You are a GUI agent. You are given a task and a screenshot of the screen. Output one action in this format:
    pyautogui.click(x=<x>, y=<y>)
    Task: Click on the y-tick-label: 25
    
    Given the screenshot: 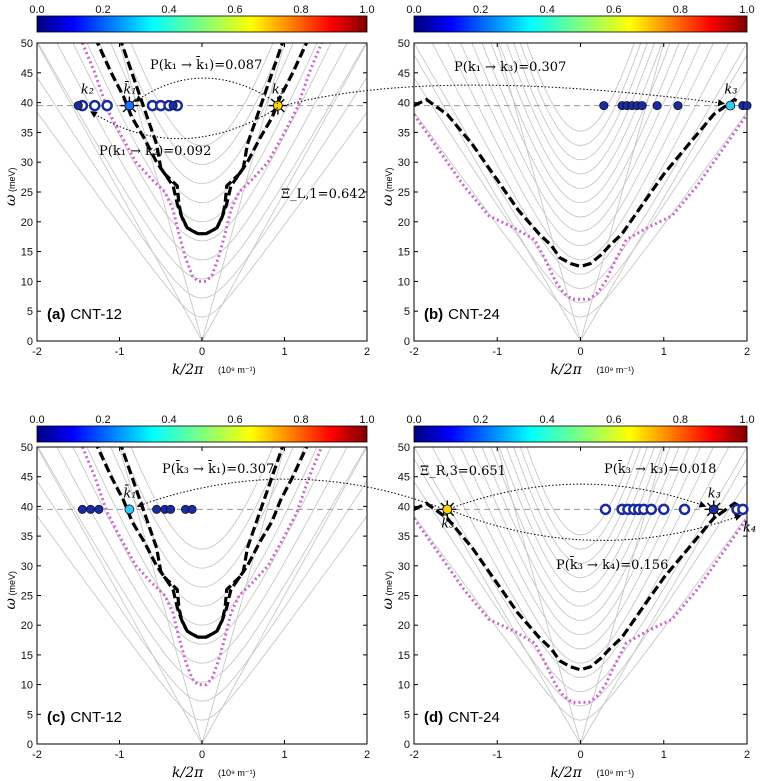 What is the action you would take?
    pyautogui.click(x=27, y=193)
    